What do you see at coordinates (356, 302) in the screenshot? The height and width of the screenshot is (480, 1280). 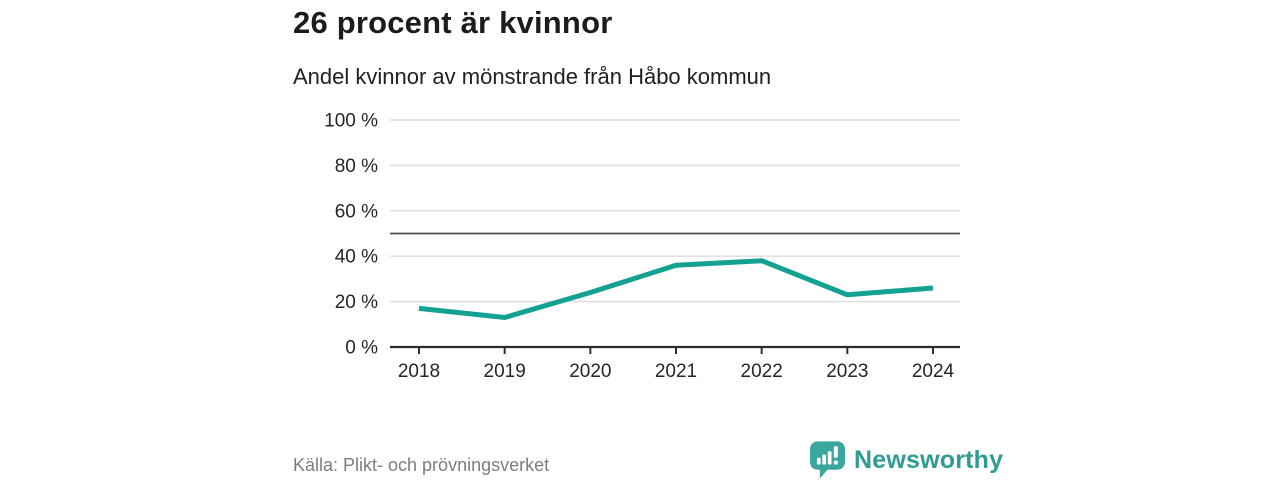 I see `y-tick-label-20: 20 %` at bounding box center [356, 302].